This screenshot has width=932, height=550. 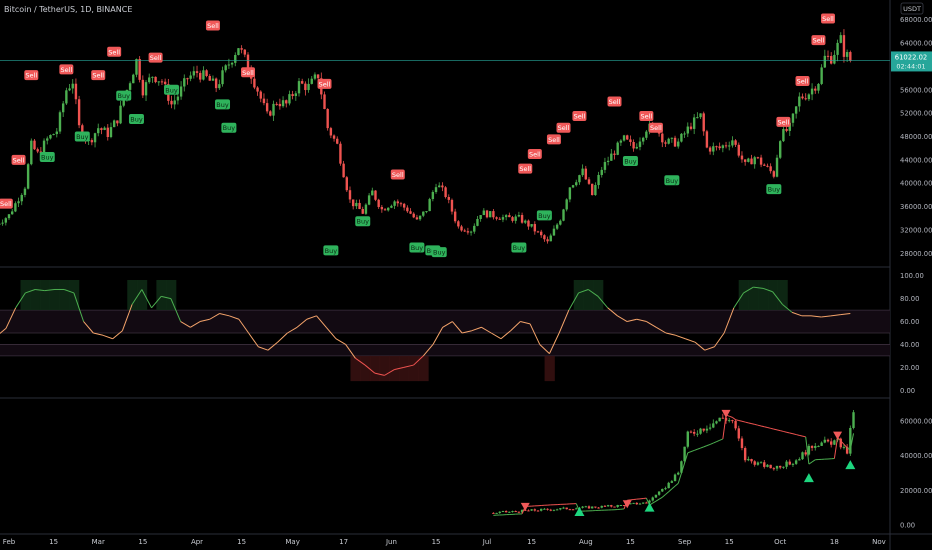 I want to click on price-tick-label: 56000.00, so click(x=916, y=90).